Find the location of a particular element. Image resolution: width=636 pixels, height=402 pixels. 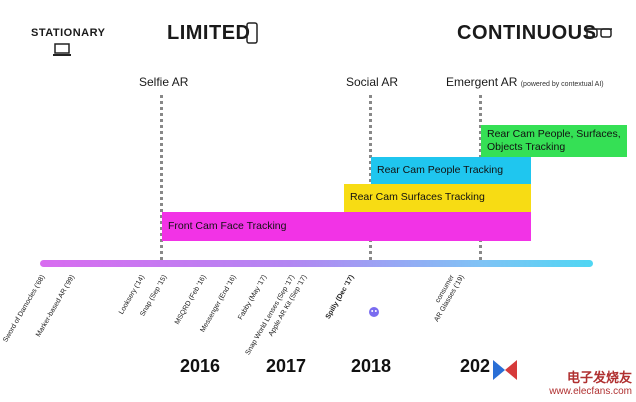

header-stationary: STATIONARY is located at coordinates (68, 33).